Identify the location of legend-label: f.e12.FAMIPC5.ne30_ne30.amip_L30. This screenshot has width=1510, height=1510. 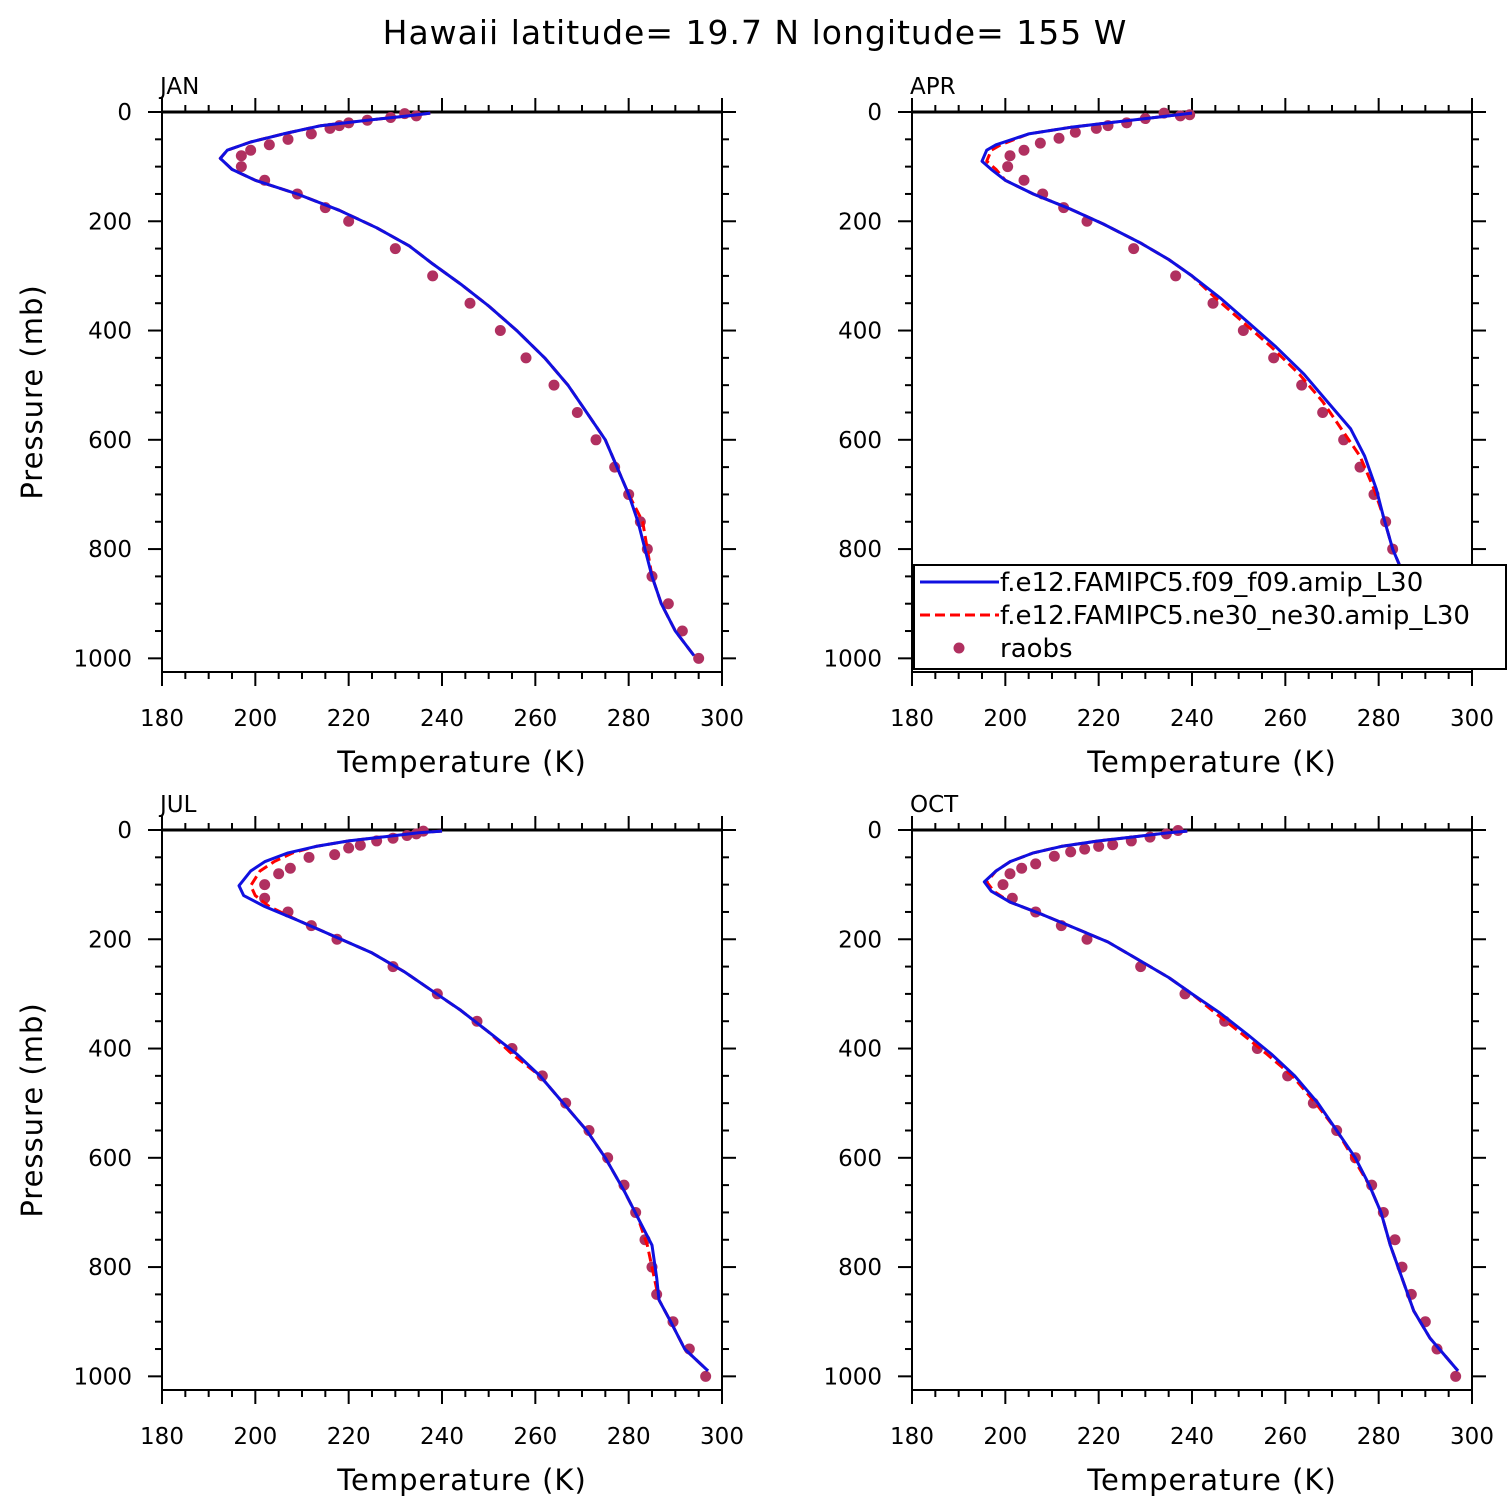
(1235, 616).